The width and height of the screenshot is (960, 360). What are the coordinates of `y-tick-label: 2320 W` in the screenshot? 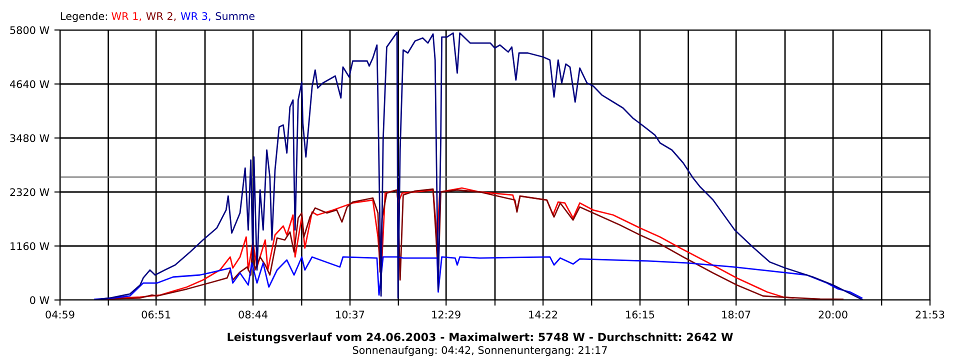 It's located at (30, 192).